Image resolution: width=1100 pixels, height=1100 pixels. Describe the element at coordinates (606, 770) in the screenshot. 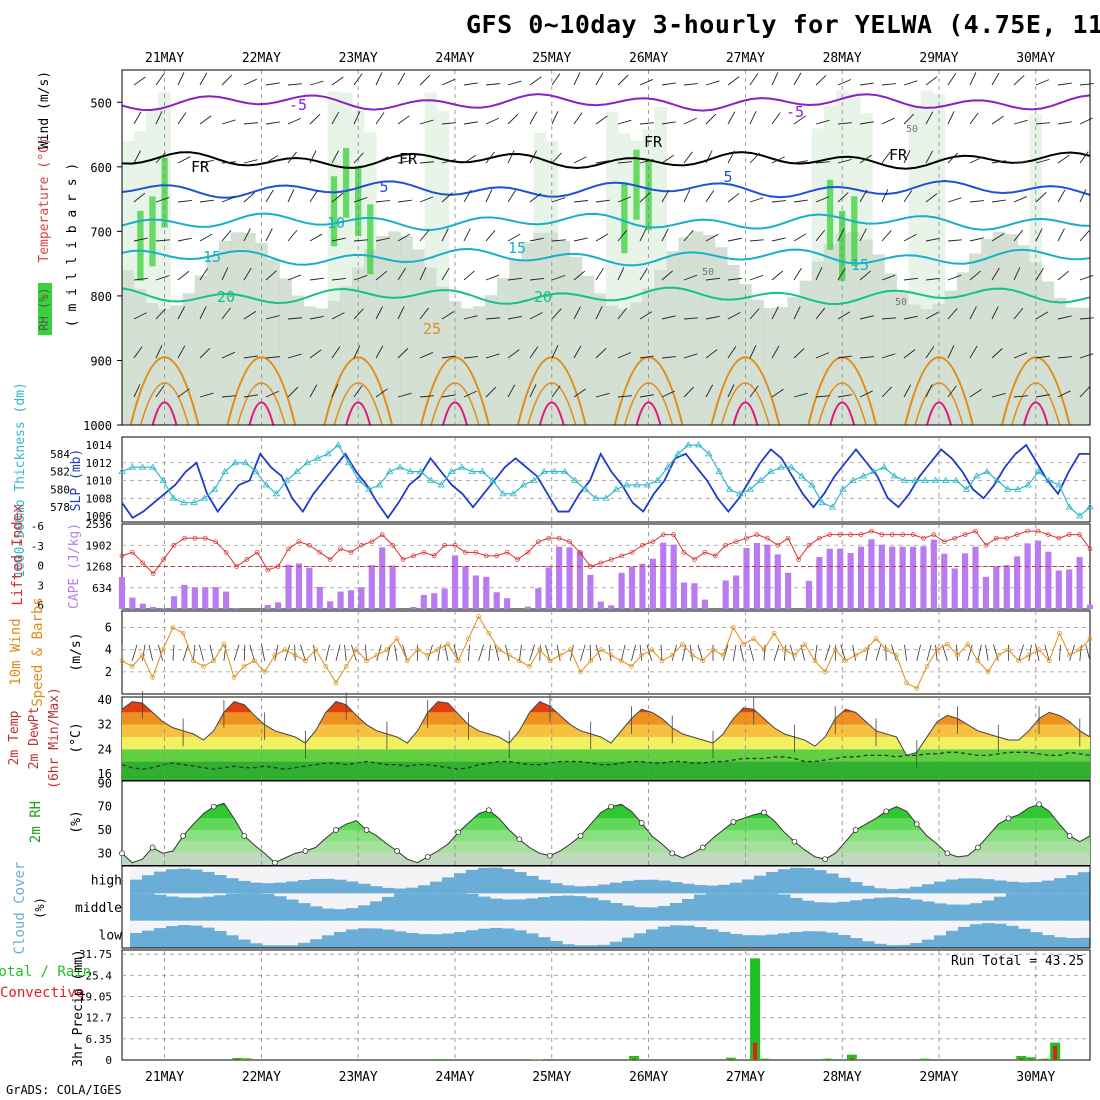

I see `temp-color-band` at that location.